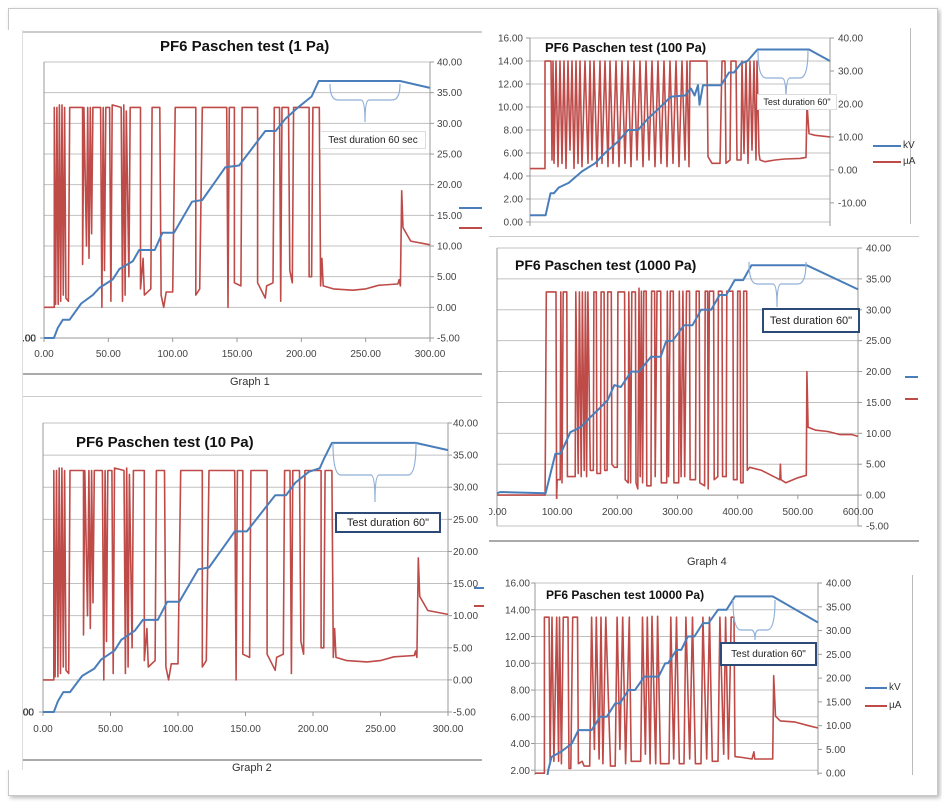  I want to click on x-tick-label: 150.00, so click(245, 729).